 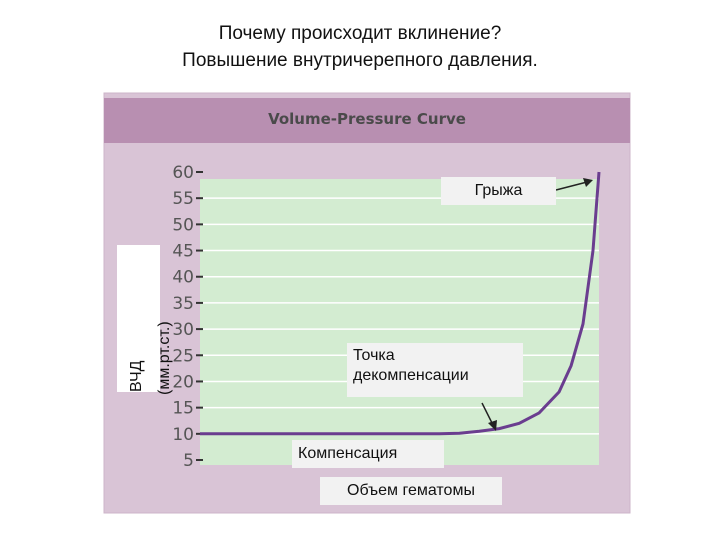 I want to click on annotation-arrows, so click(x=537, y=304).